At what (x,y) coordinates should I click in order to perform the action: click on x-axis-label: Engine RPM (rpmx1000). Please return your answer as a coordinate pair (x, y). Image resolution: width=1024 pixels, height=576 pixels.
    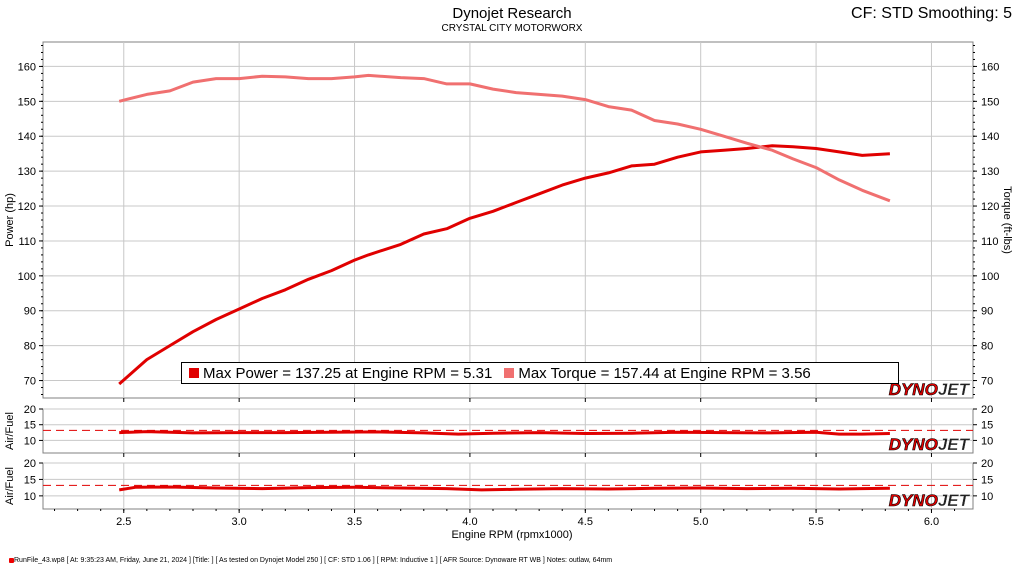
    Looking at the image, I should click on (511, 535).